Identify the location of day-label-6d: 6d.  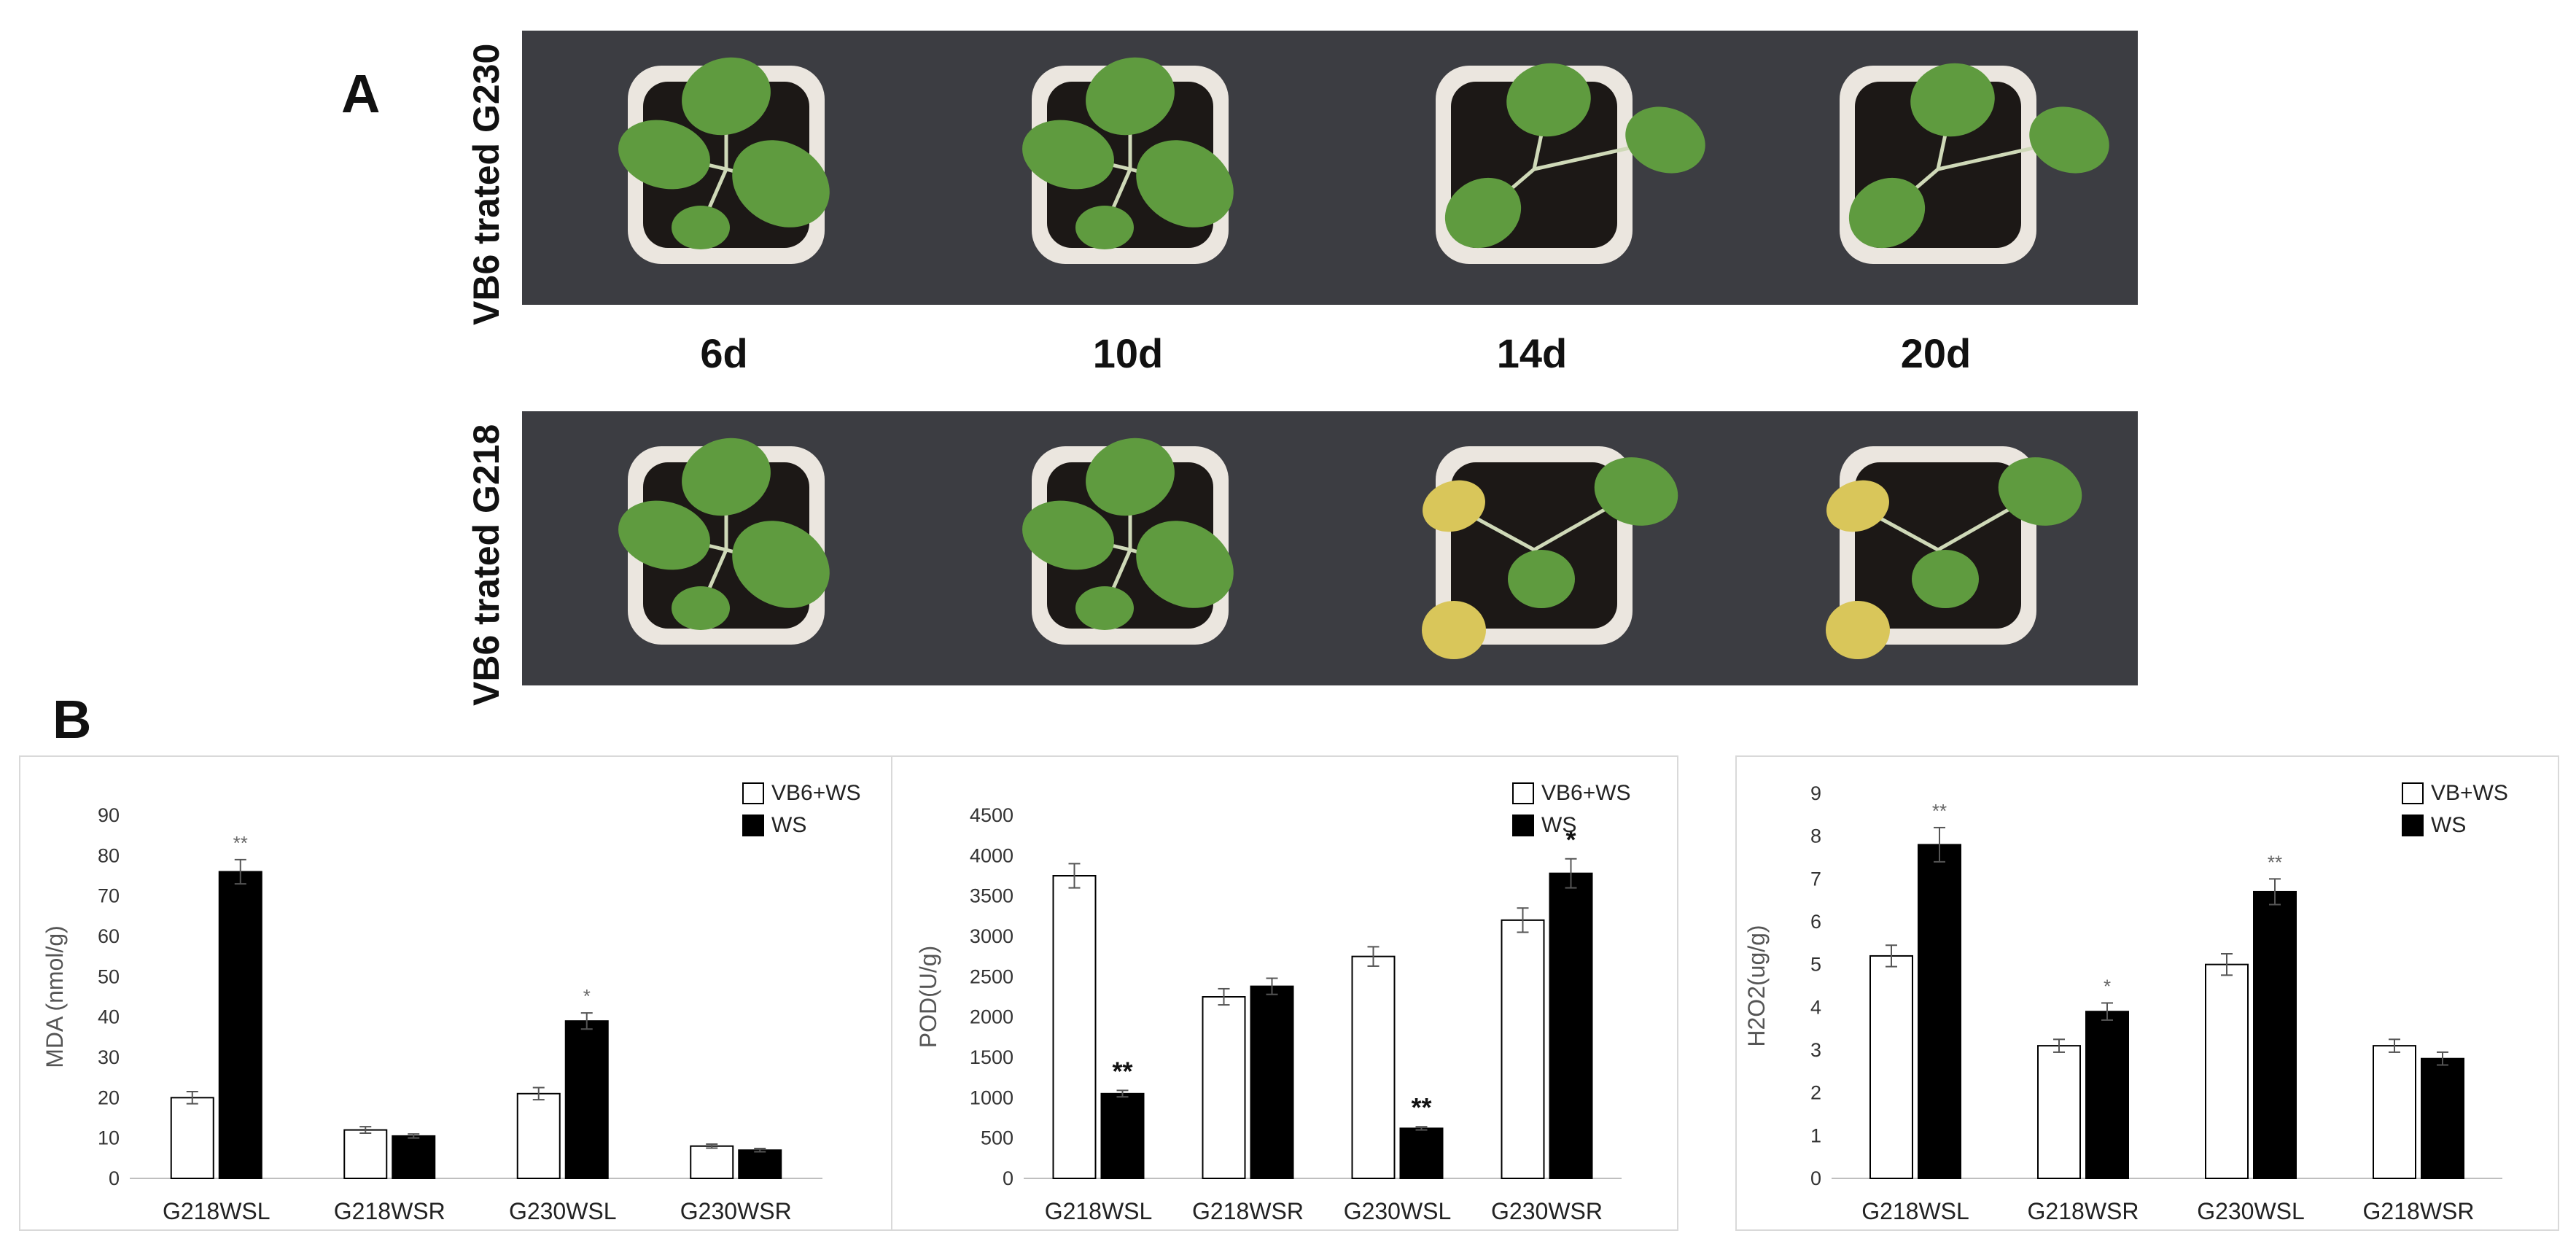
(724, 353).